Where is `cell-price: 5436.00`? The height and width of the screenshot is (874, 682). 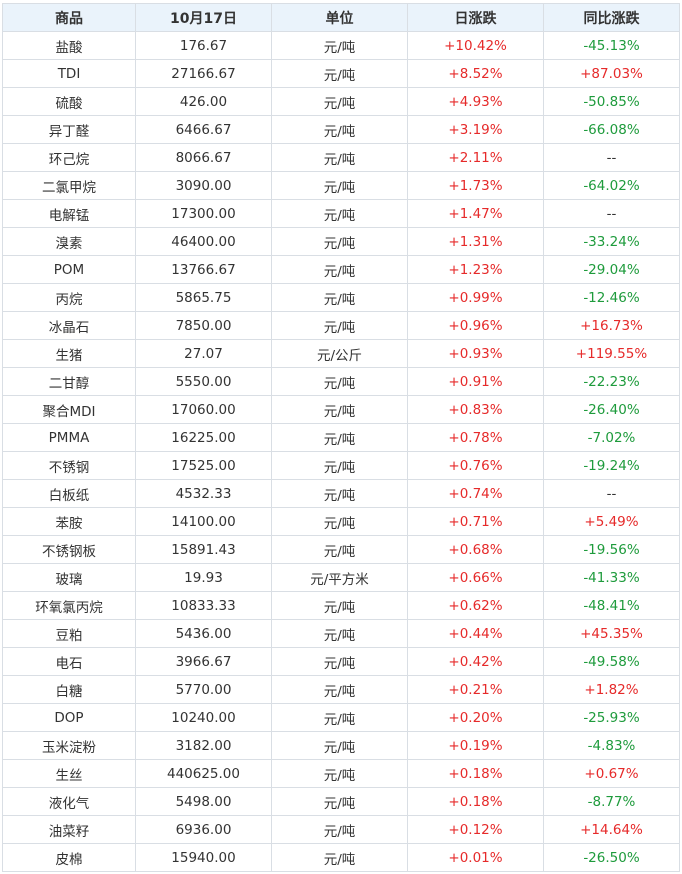
cell-price: 5436.00 is located at coordinates (203, 633).